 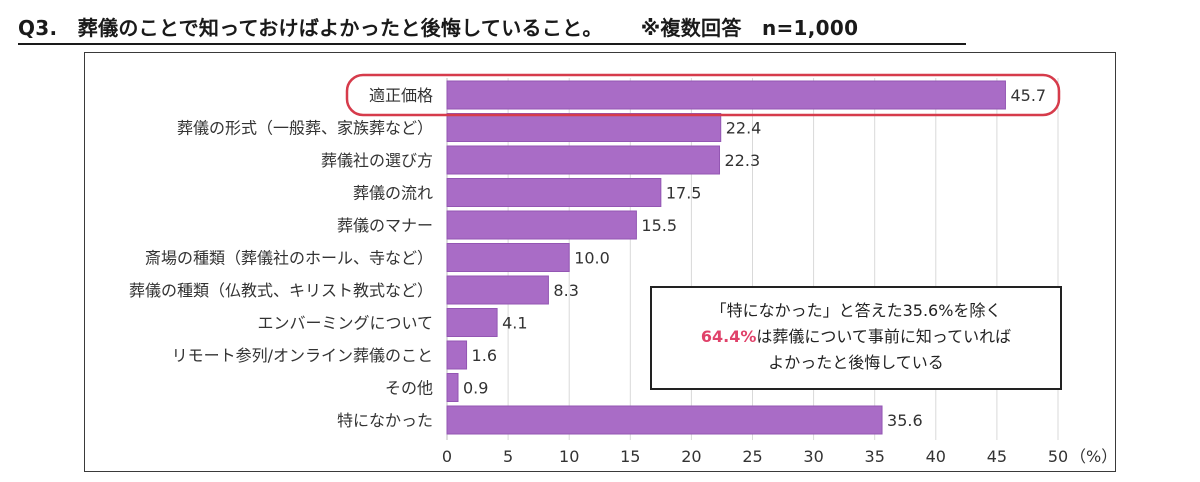 I want to click on x-tick-label: 20, so click(x=691, y=456).